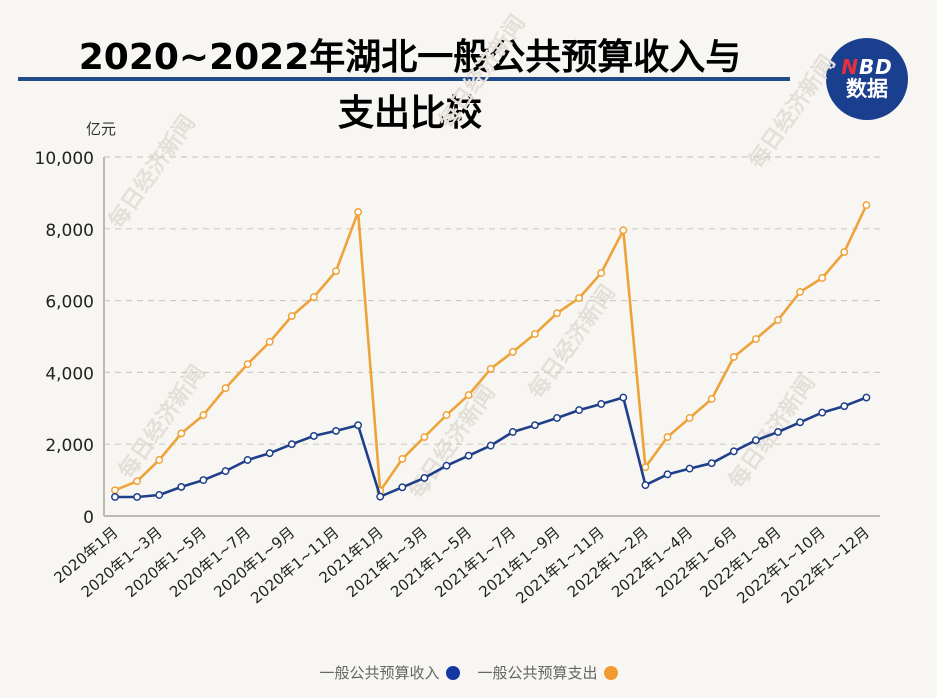  I want to click on nbd-data-logo: NBD 数据, so click(867, 79).